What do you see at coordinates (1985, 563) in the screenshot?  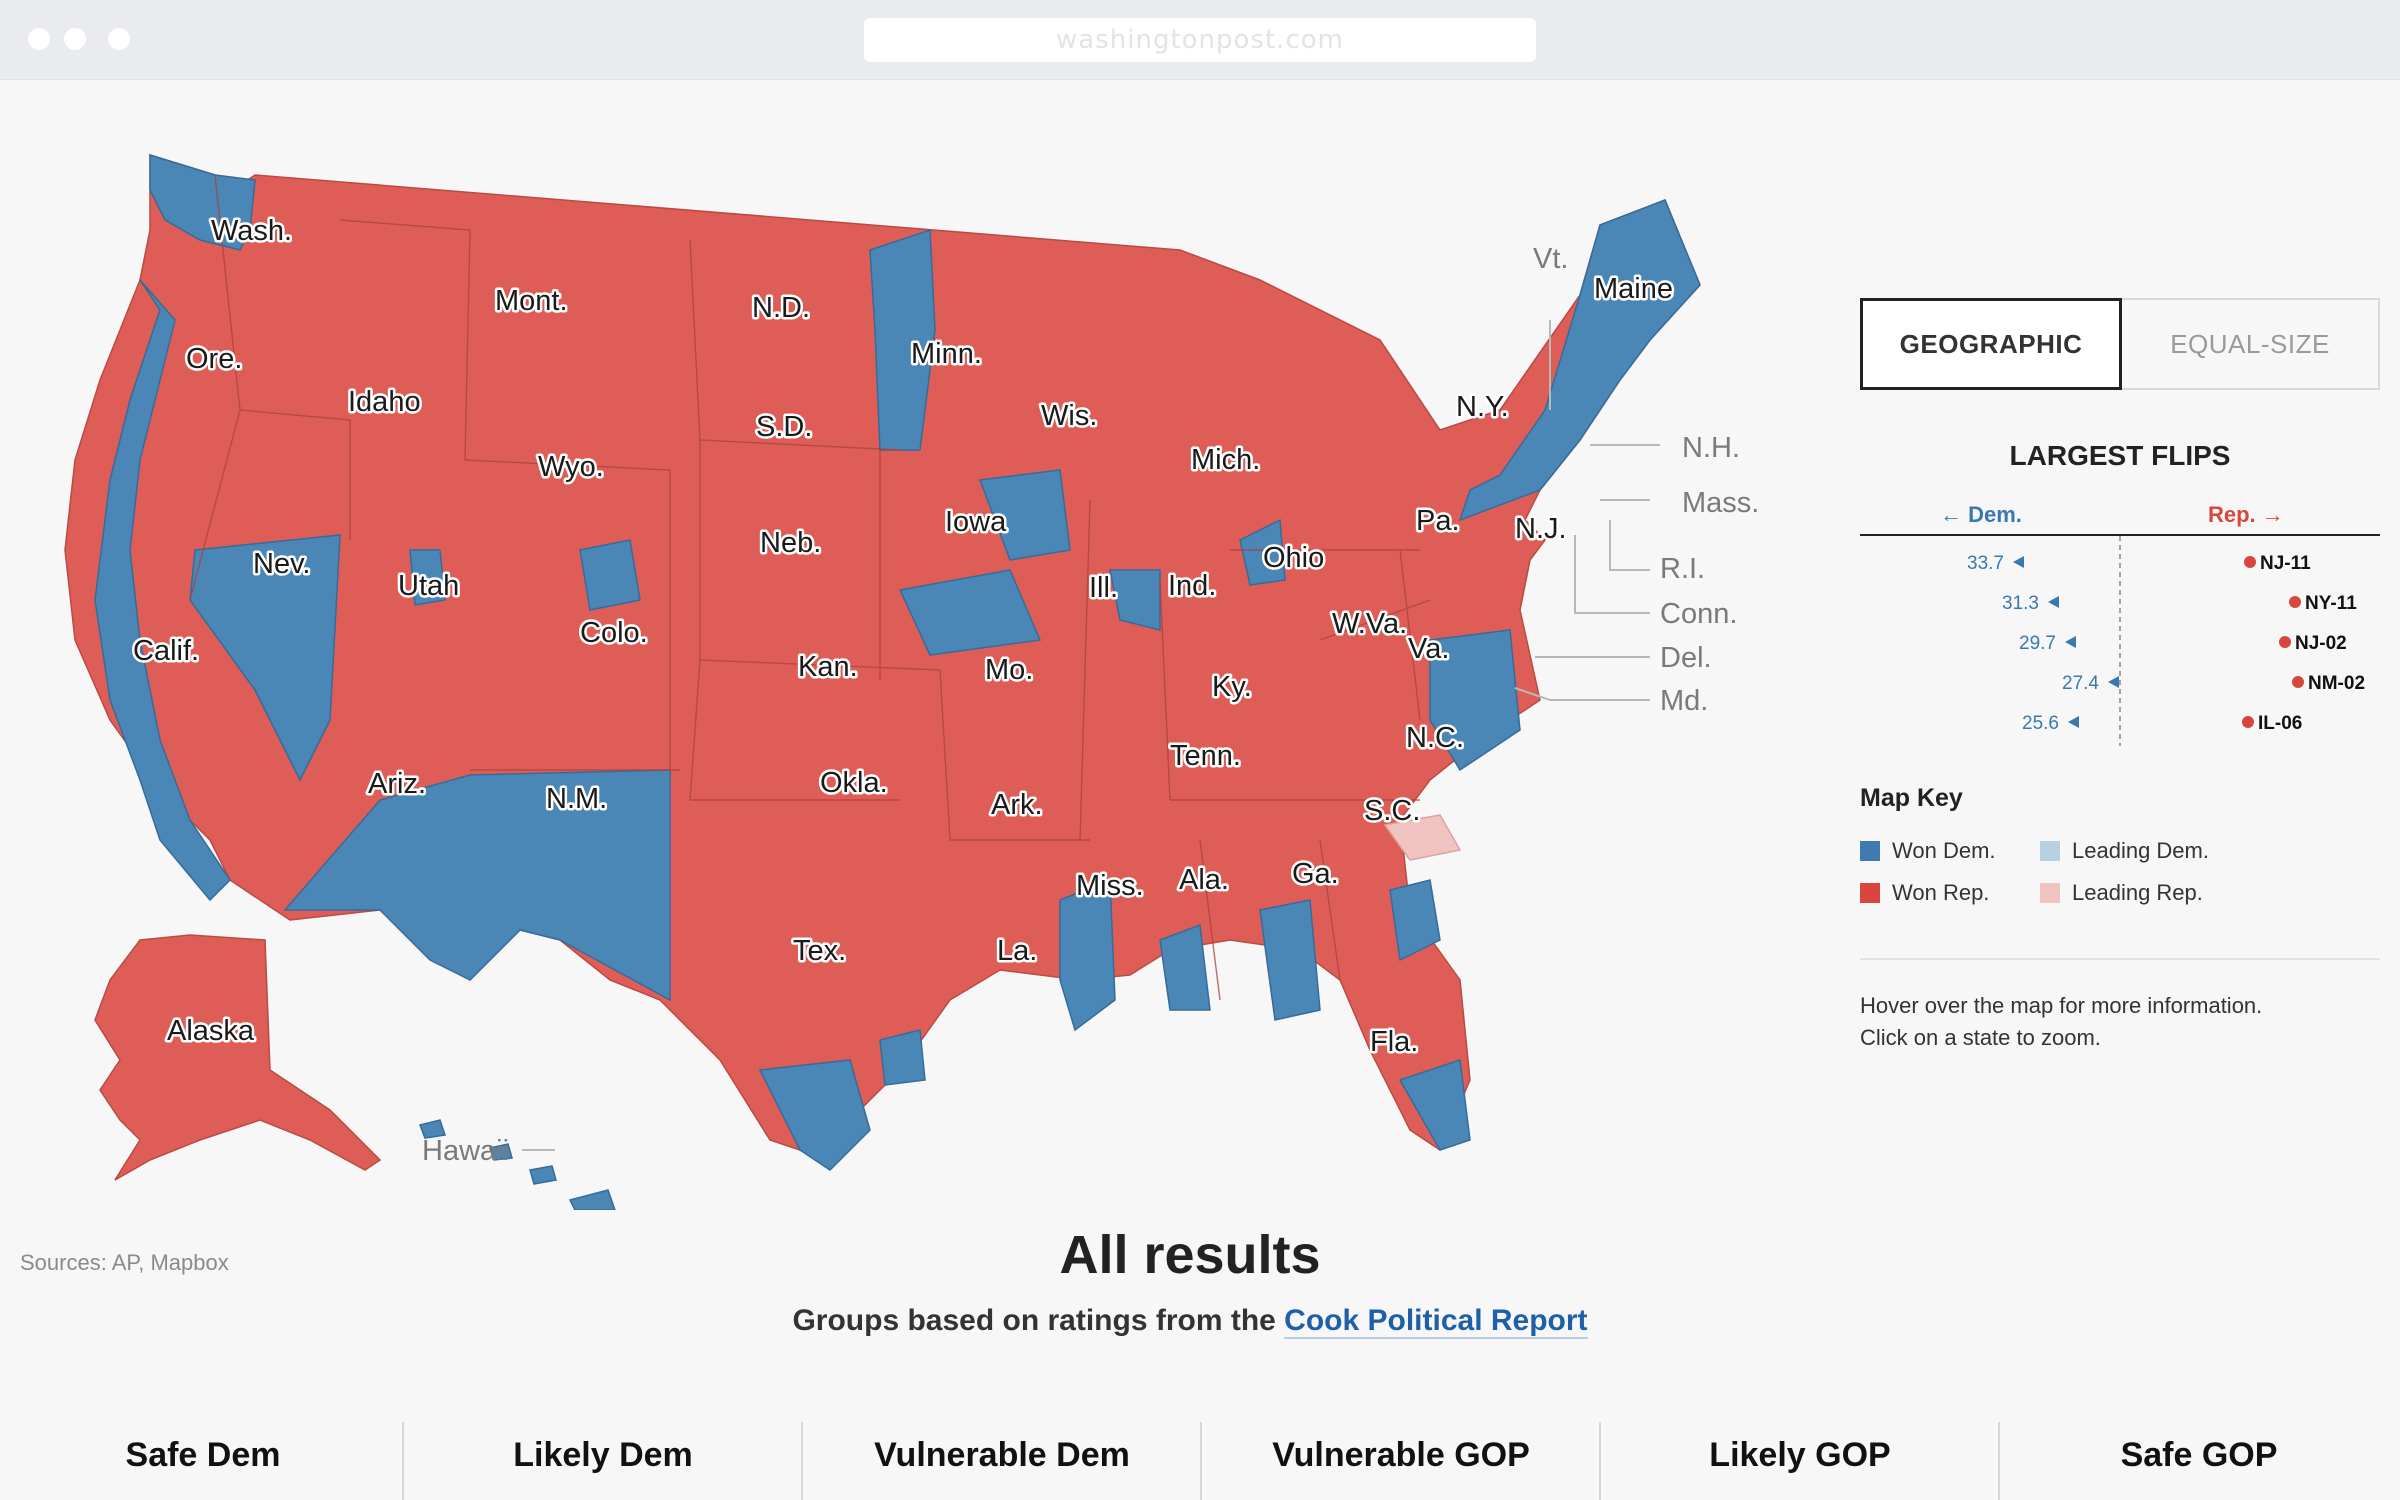 I see `svg-text: 33.7` at bounding box center [1985, 563].